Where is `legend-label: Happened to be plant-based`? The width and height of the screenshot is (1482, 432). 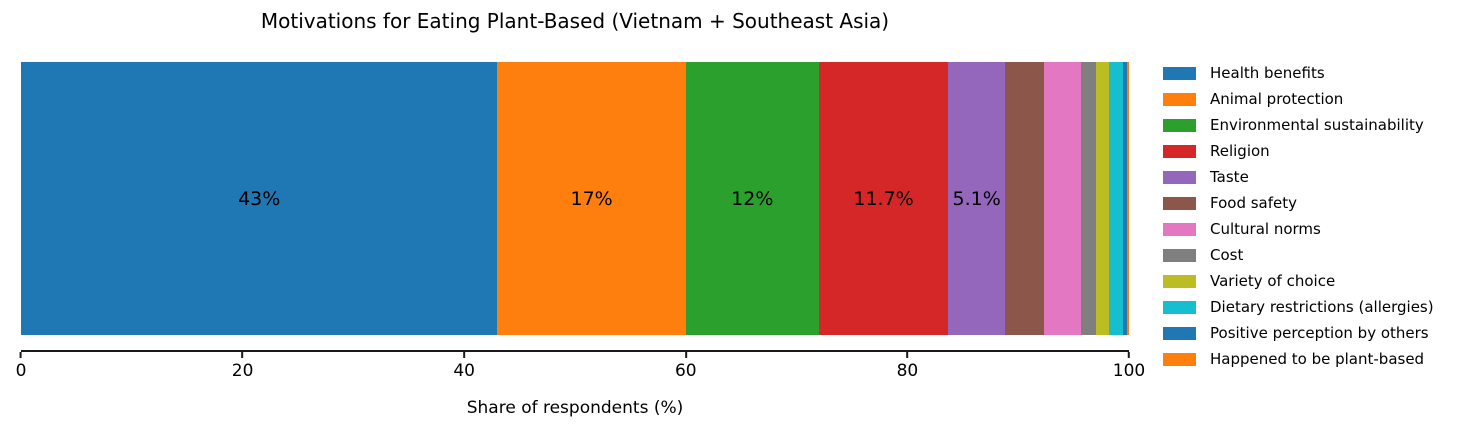
legend-label: Happened to be plant-based is located at coordinates (1317, 359).